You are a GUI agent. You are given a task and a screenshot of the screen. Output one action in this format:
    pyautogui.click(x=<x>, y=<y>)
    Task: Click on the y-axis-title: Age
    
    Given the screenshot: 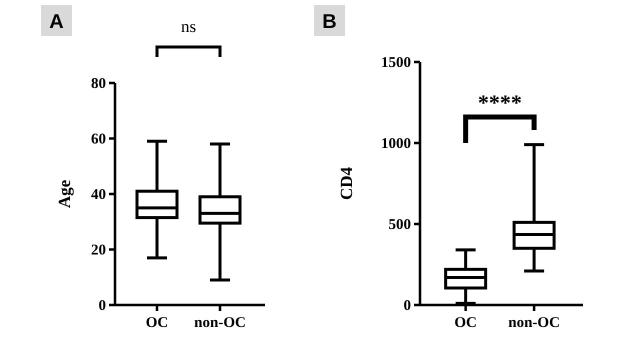 What is the action you would take?
    pyautogui.click(x=64, y=193)
    